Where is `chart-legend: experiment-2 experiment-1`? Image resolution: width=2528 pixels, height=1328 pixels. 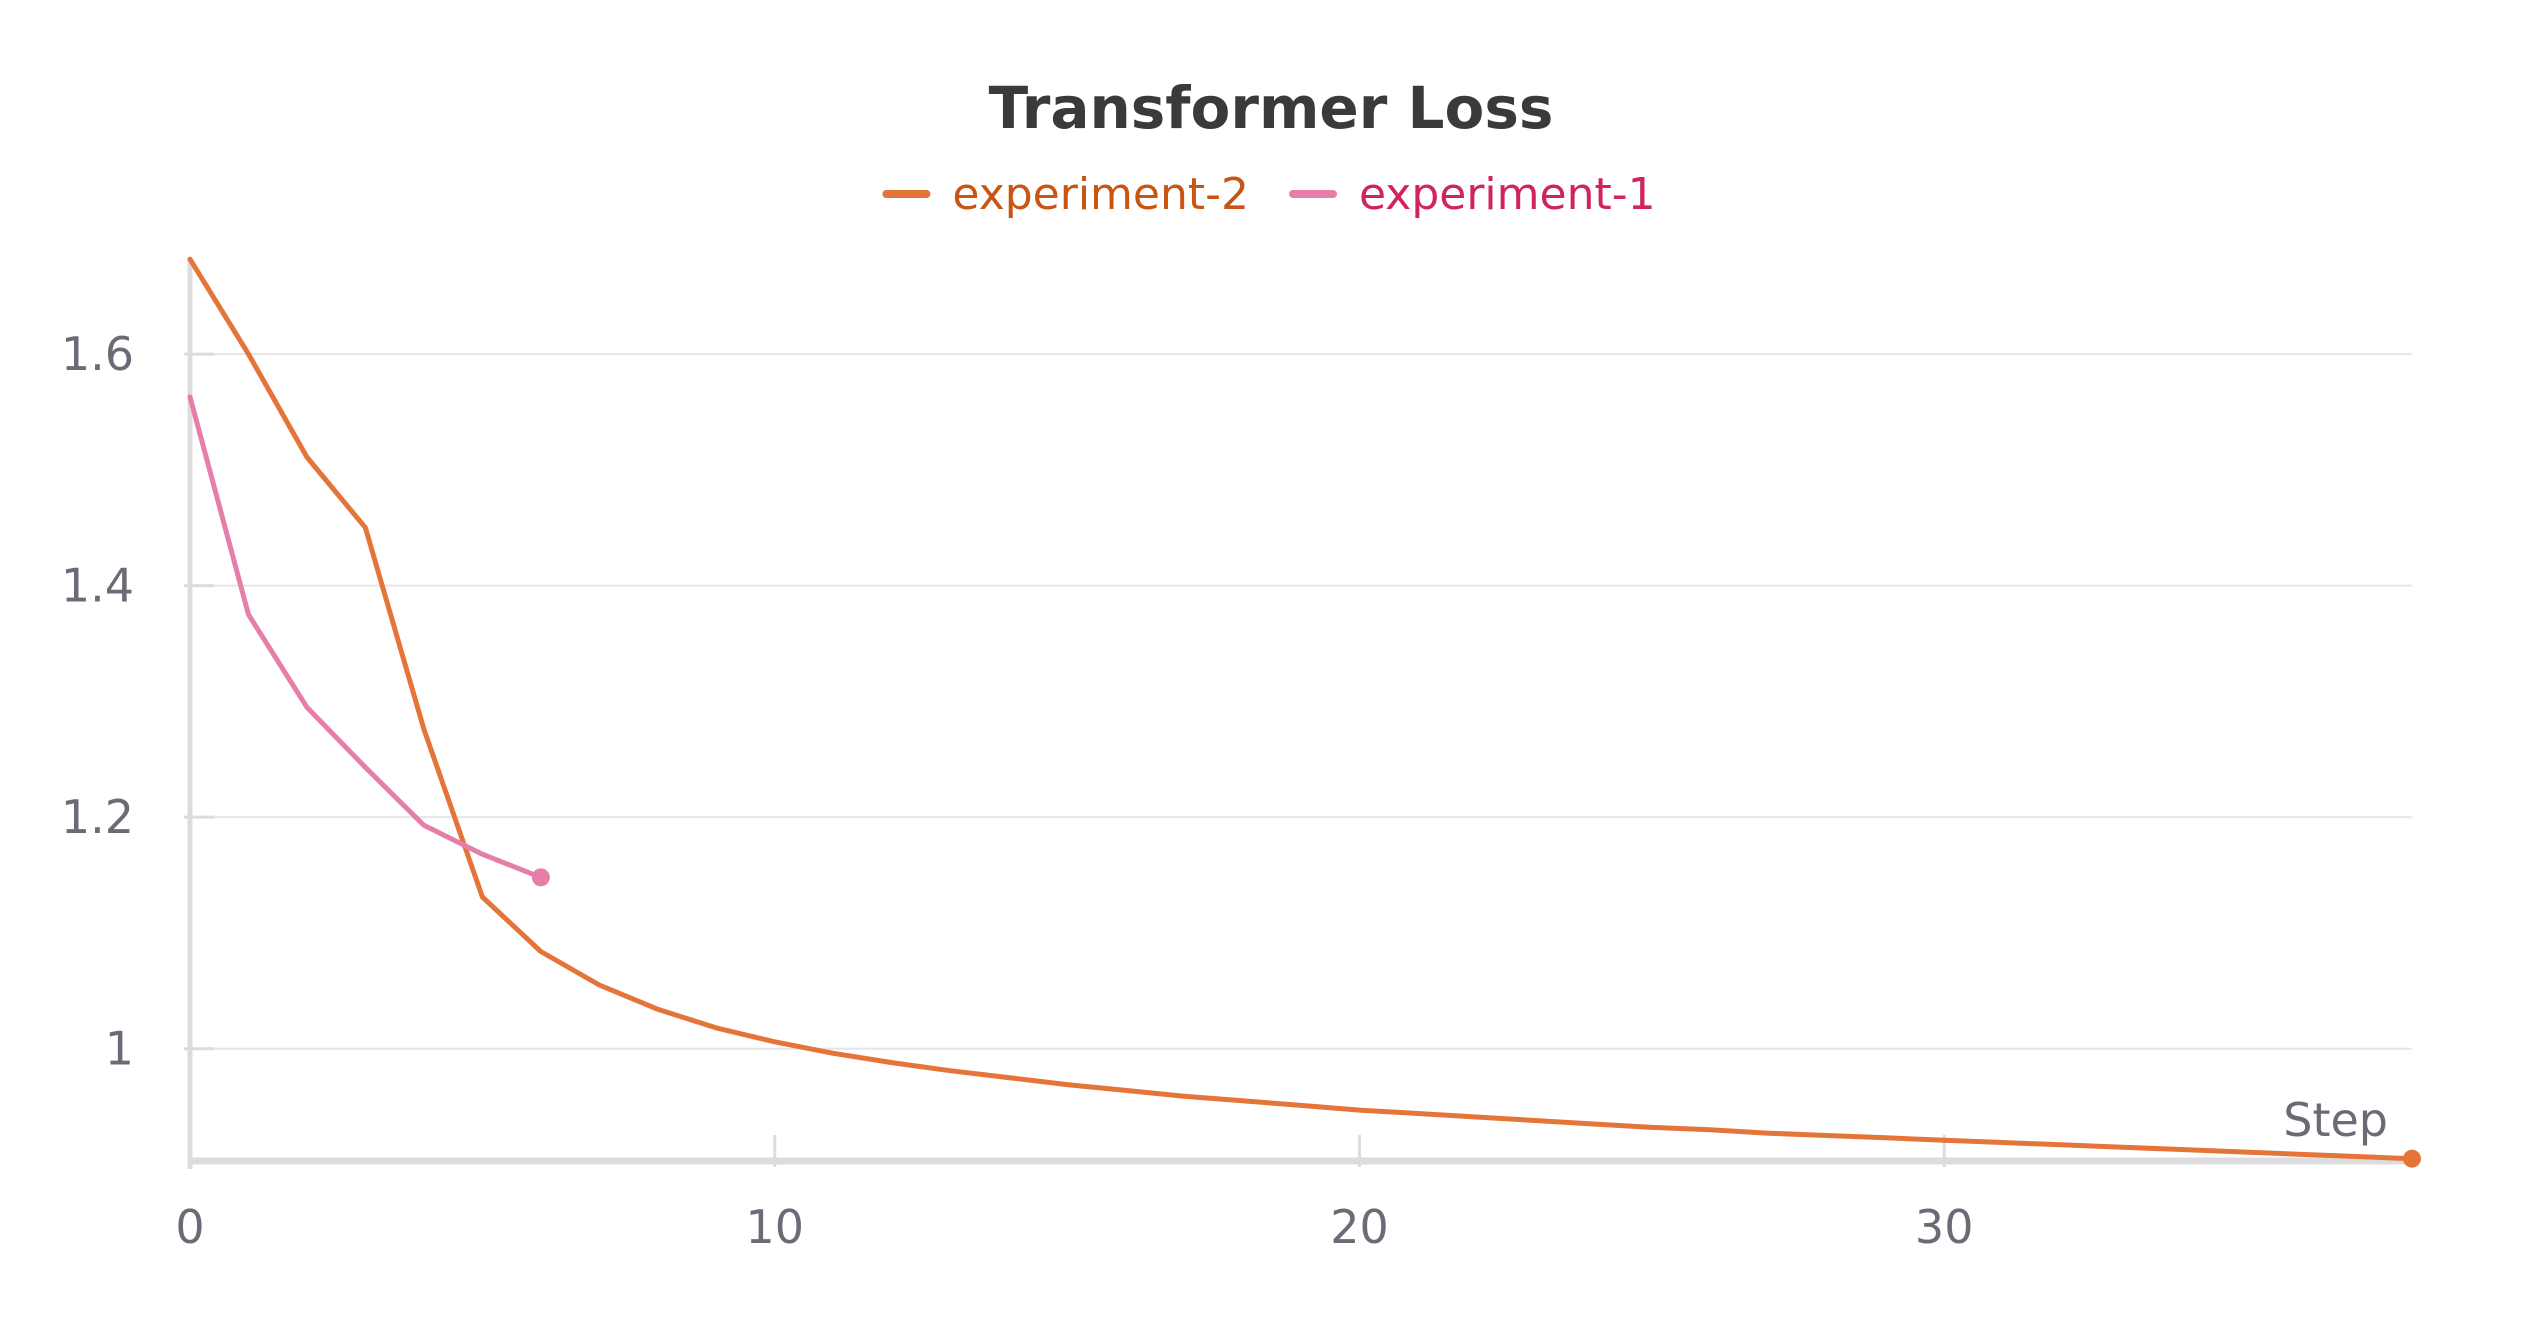 chart-legend: experiment-2 experiment-1 is located at coordinates (1269, 194).